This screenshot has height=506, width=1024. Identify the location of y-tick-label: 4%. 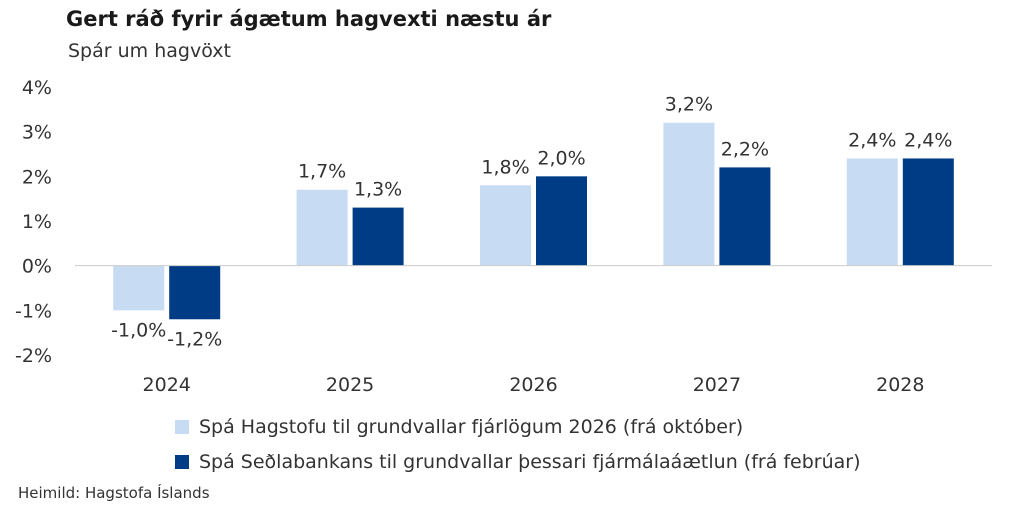
(37, 88).